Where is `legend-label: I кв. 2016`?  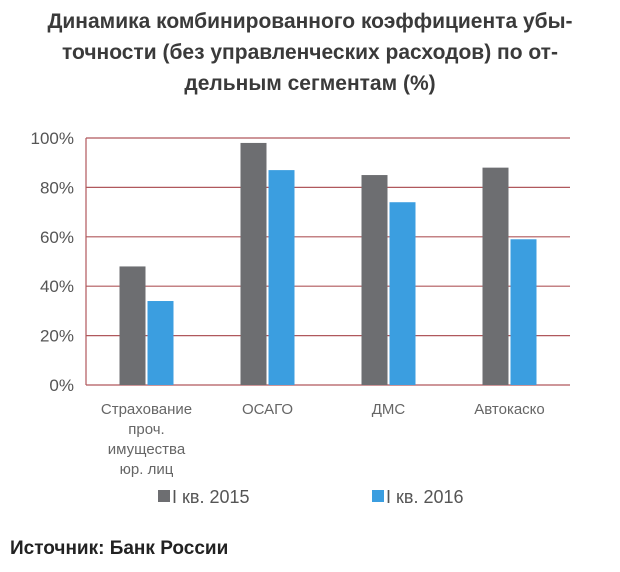
legend-label: I кв. 2016 is located at coordinates (424, 497).